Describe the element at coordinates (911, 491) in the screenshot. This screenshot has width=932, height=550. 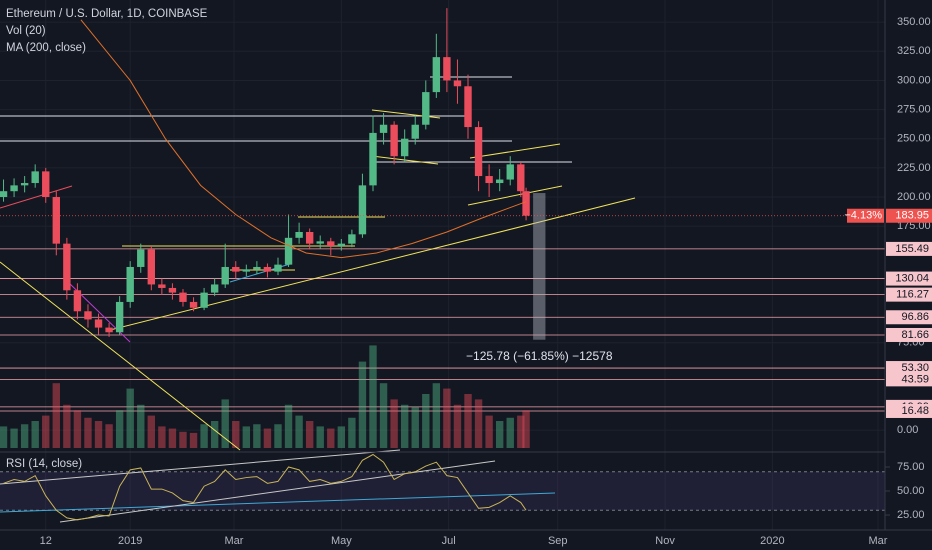
I see `rsi-tick-label: 50.00` at that location.